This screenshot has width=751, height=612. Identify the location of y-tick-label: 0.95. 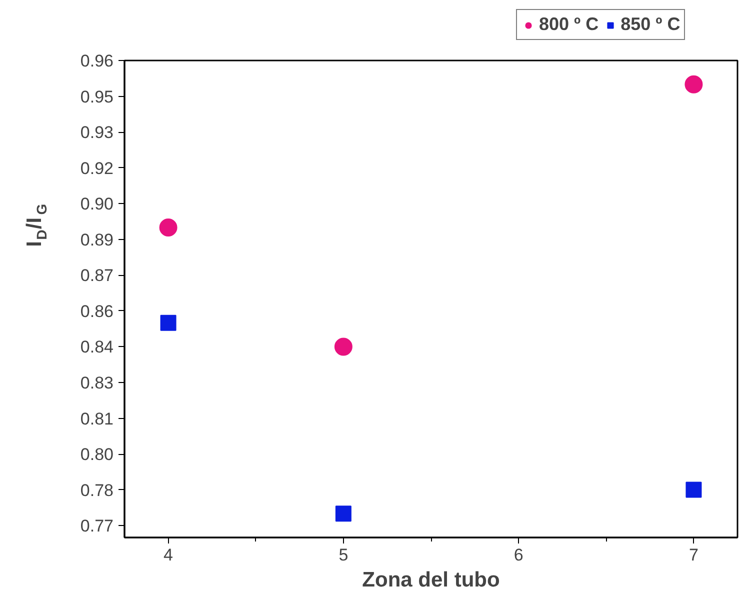
(97, 96).